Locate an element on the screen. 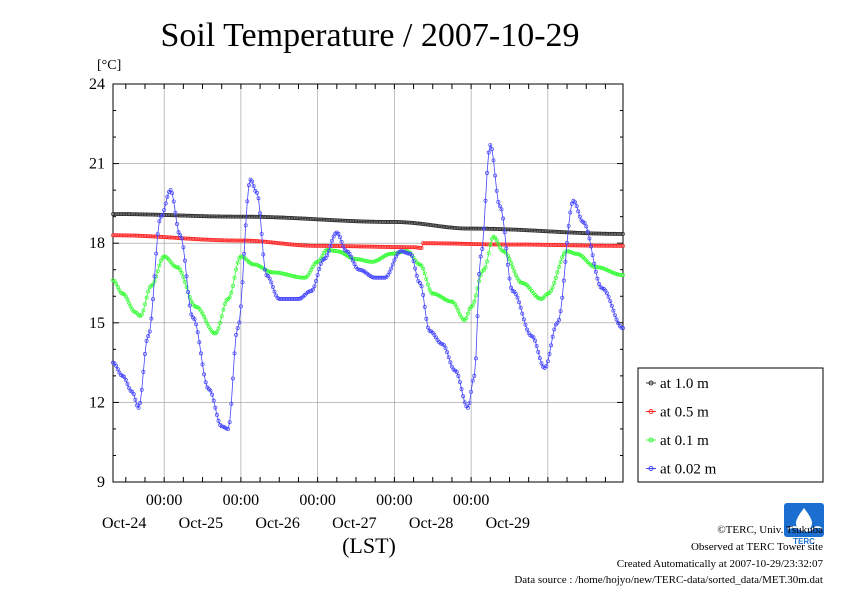 The width and height of the screenshot is (842, 595). series-line is located at coordinates (368, 285).